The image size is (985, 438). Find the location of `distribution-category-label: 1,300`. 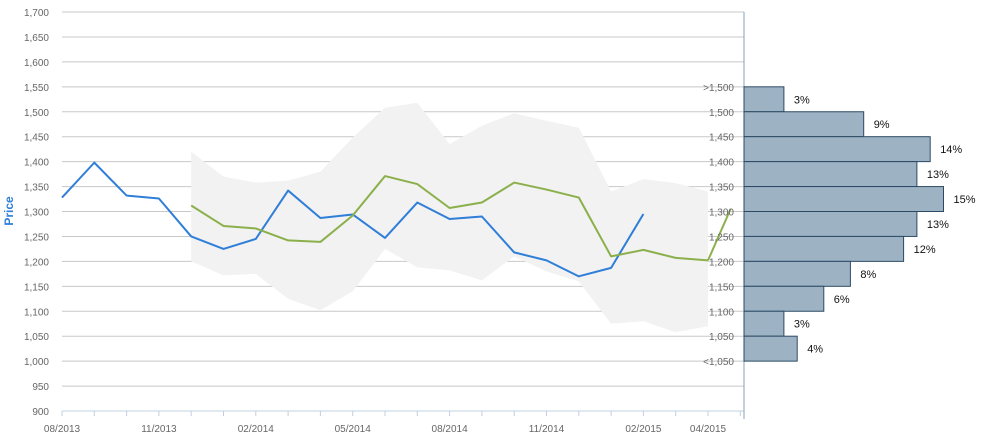

distribution-category-label: 1,300 is located at coordinates (721, 213).